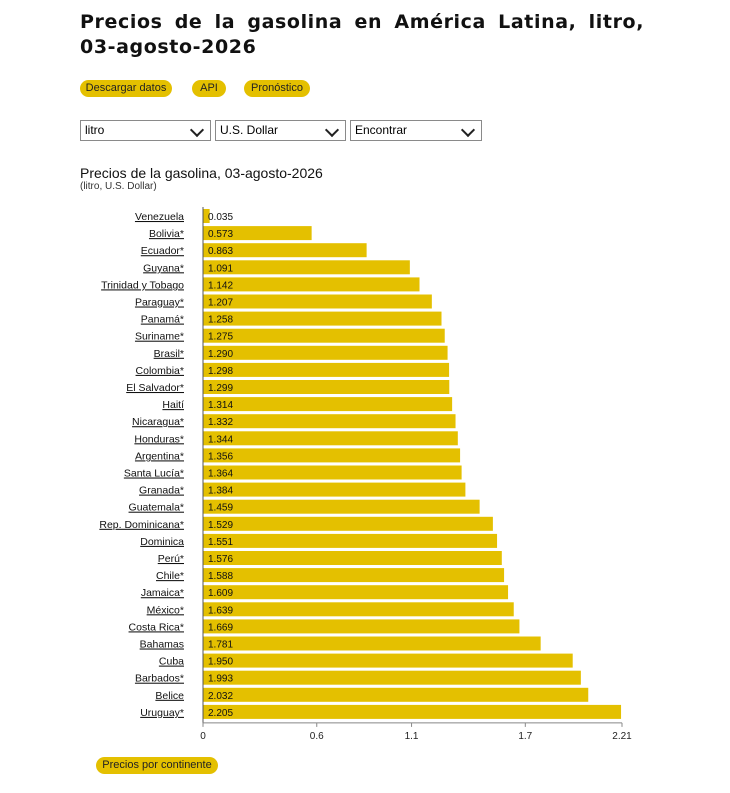  Describe the element at coordinates (165, 610) in the screenshot. I see `country-link: México*` at that location.